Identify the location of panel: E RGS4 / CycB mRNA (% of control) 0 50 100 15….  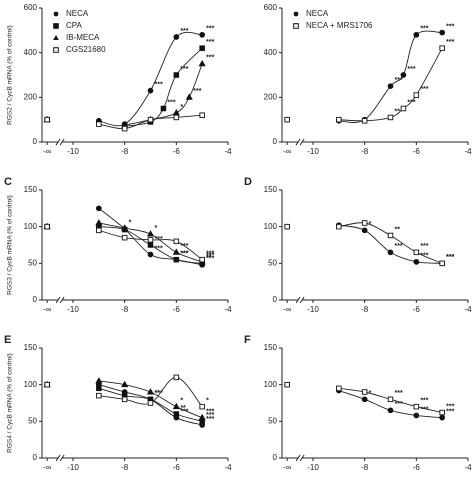
(118, 403).